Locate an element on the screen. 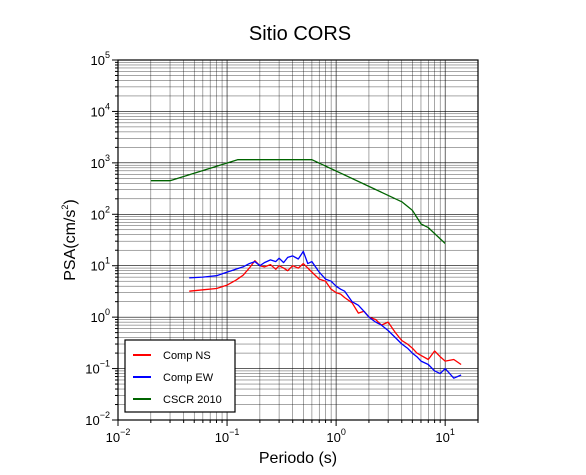 Image resolution: width=586 pixels, height=475 pixels. y-tick-label-exp: 5 is located at coordinates (107, 55).